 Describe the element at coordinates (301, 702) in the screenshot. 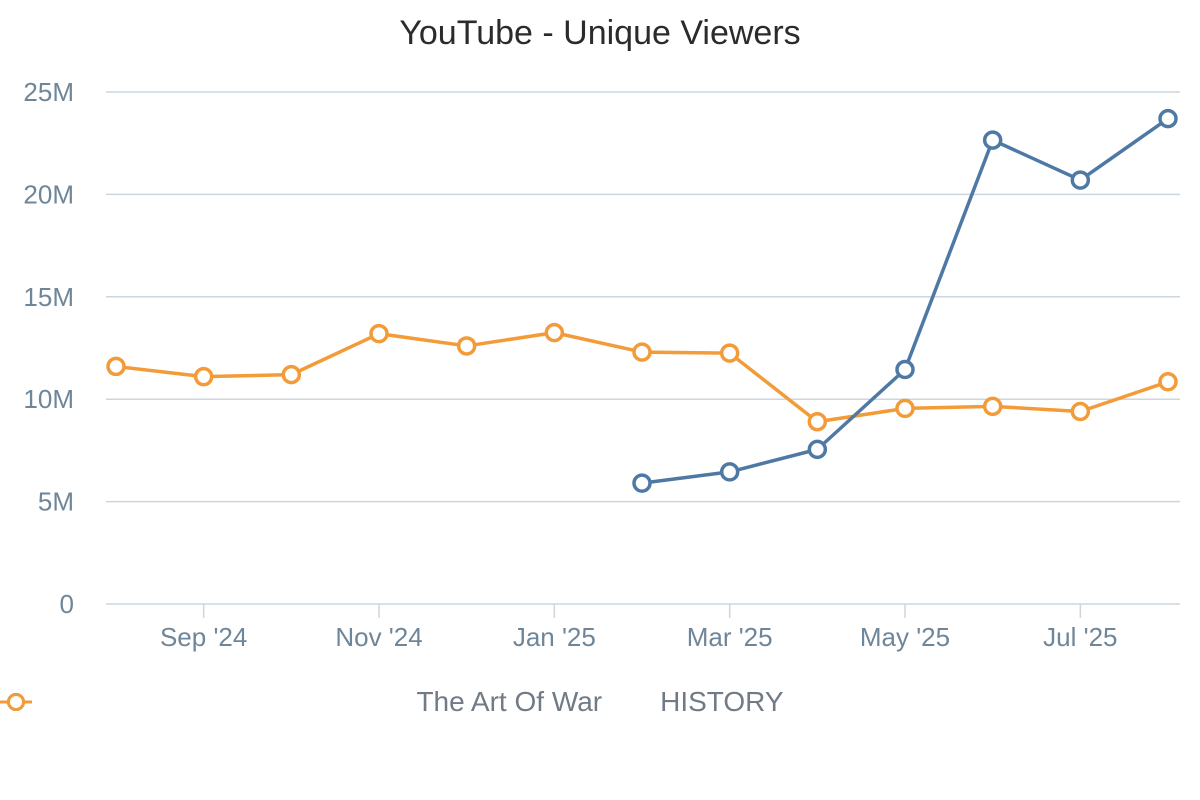

I see `legend-item-art-of-war: The Art Of War` at that location.